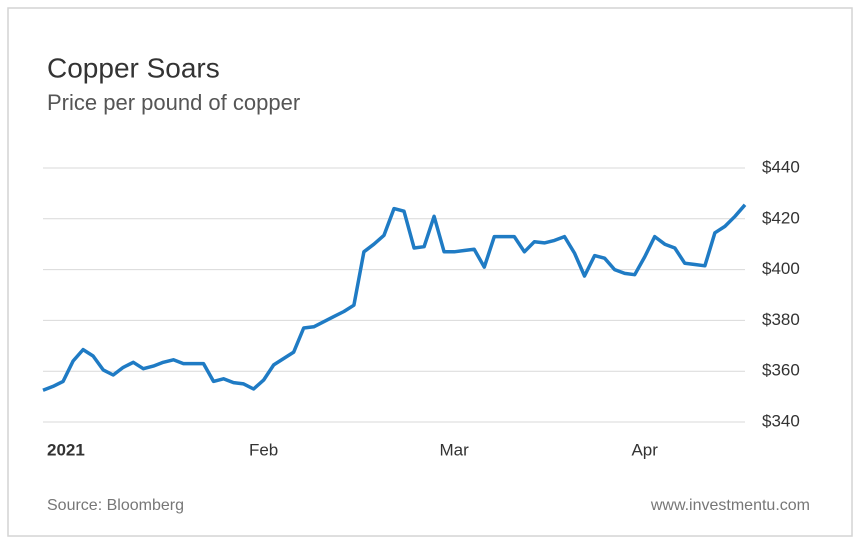 This screenshot has width=862, height=550. Describe the element at coordinates (66, 449) in the screenshot. I see `x-tick-label: 2021` at that location.